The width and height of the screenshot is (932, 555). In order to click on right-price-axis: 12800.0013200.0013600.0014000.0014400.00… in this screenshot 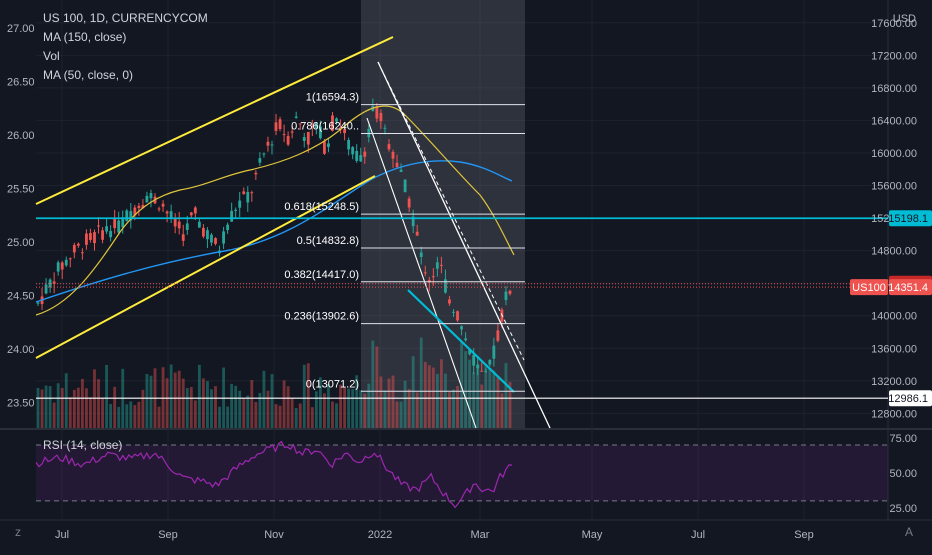, I will do `click(894, 219)`.